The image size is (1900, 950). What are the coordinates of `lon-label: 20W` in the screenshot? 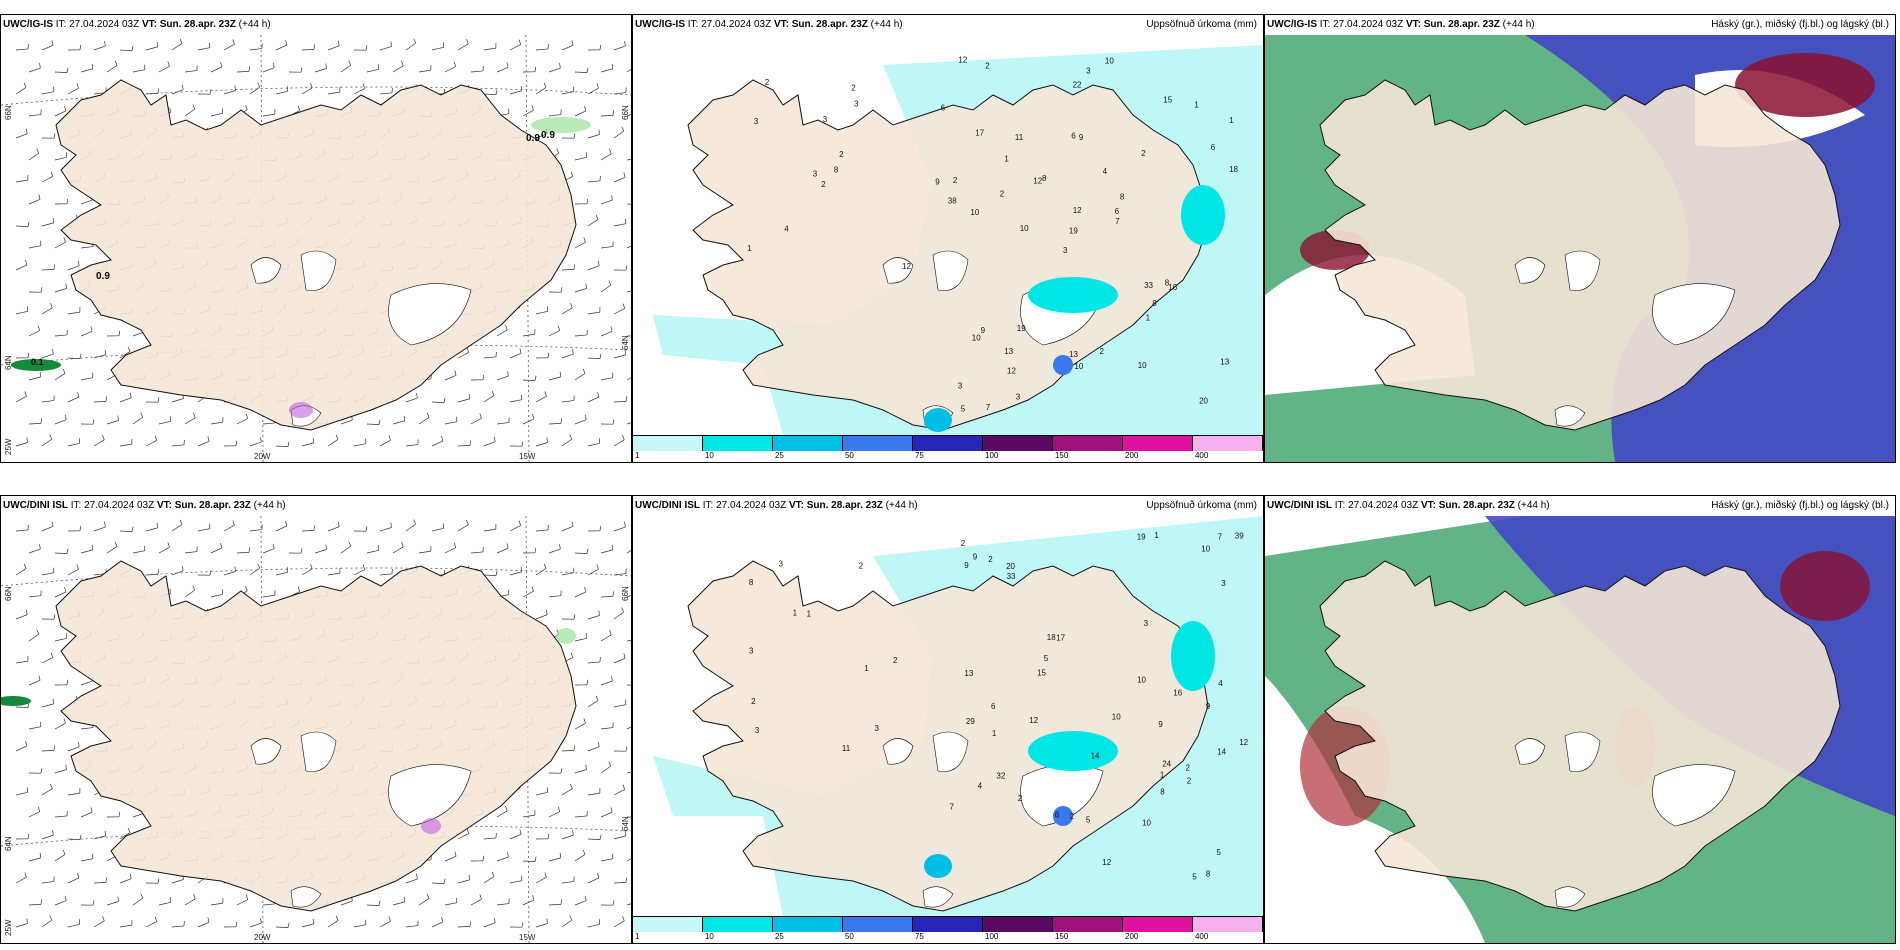 It's located at (262, 456).